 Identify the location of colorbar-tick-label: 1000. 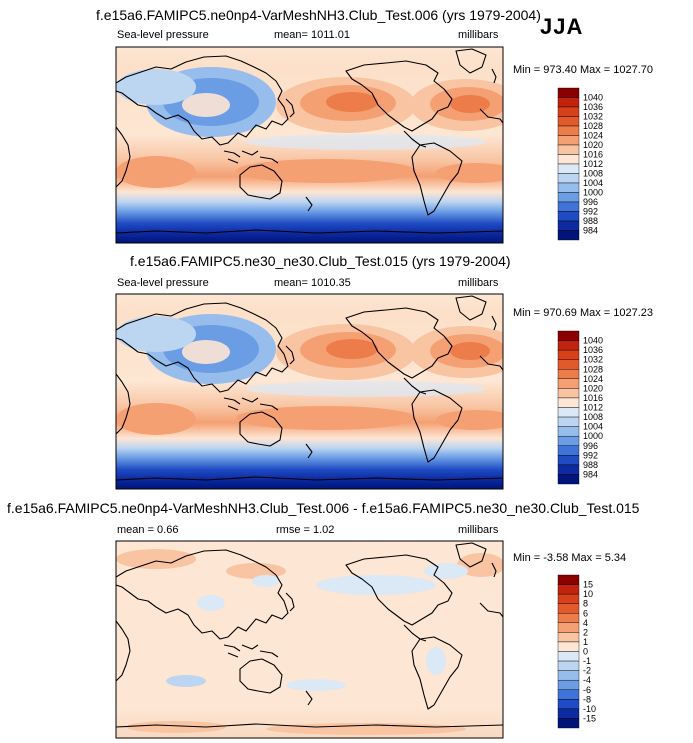
(593, 193).